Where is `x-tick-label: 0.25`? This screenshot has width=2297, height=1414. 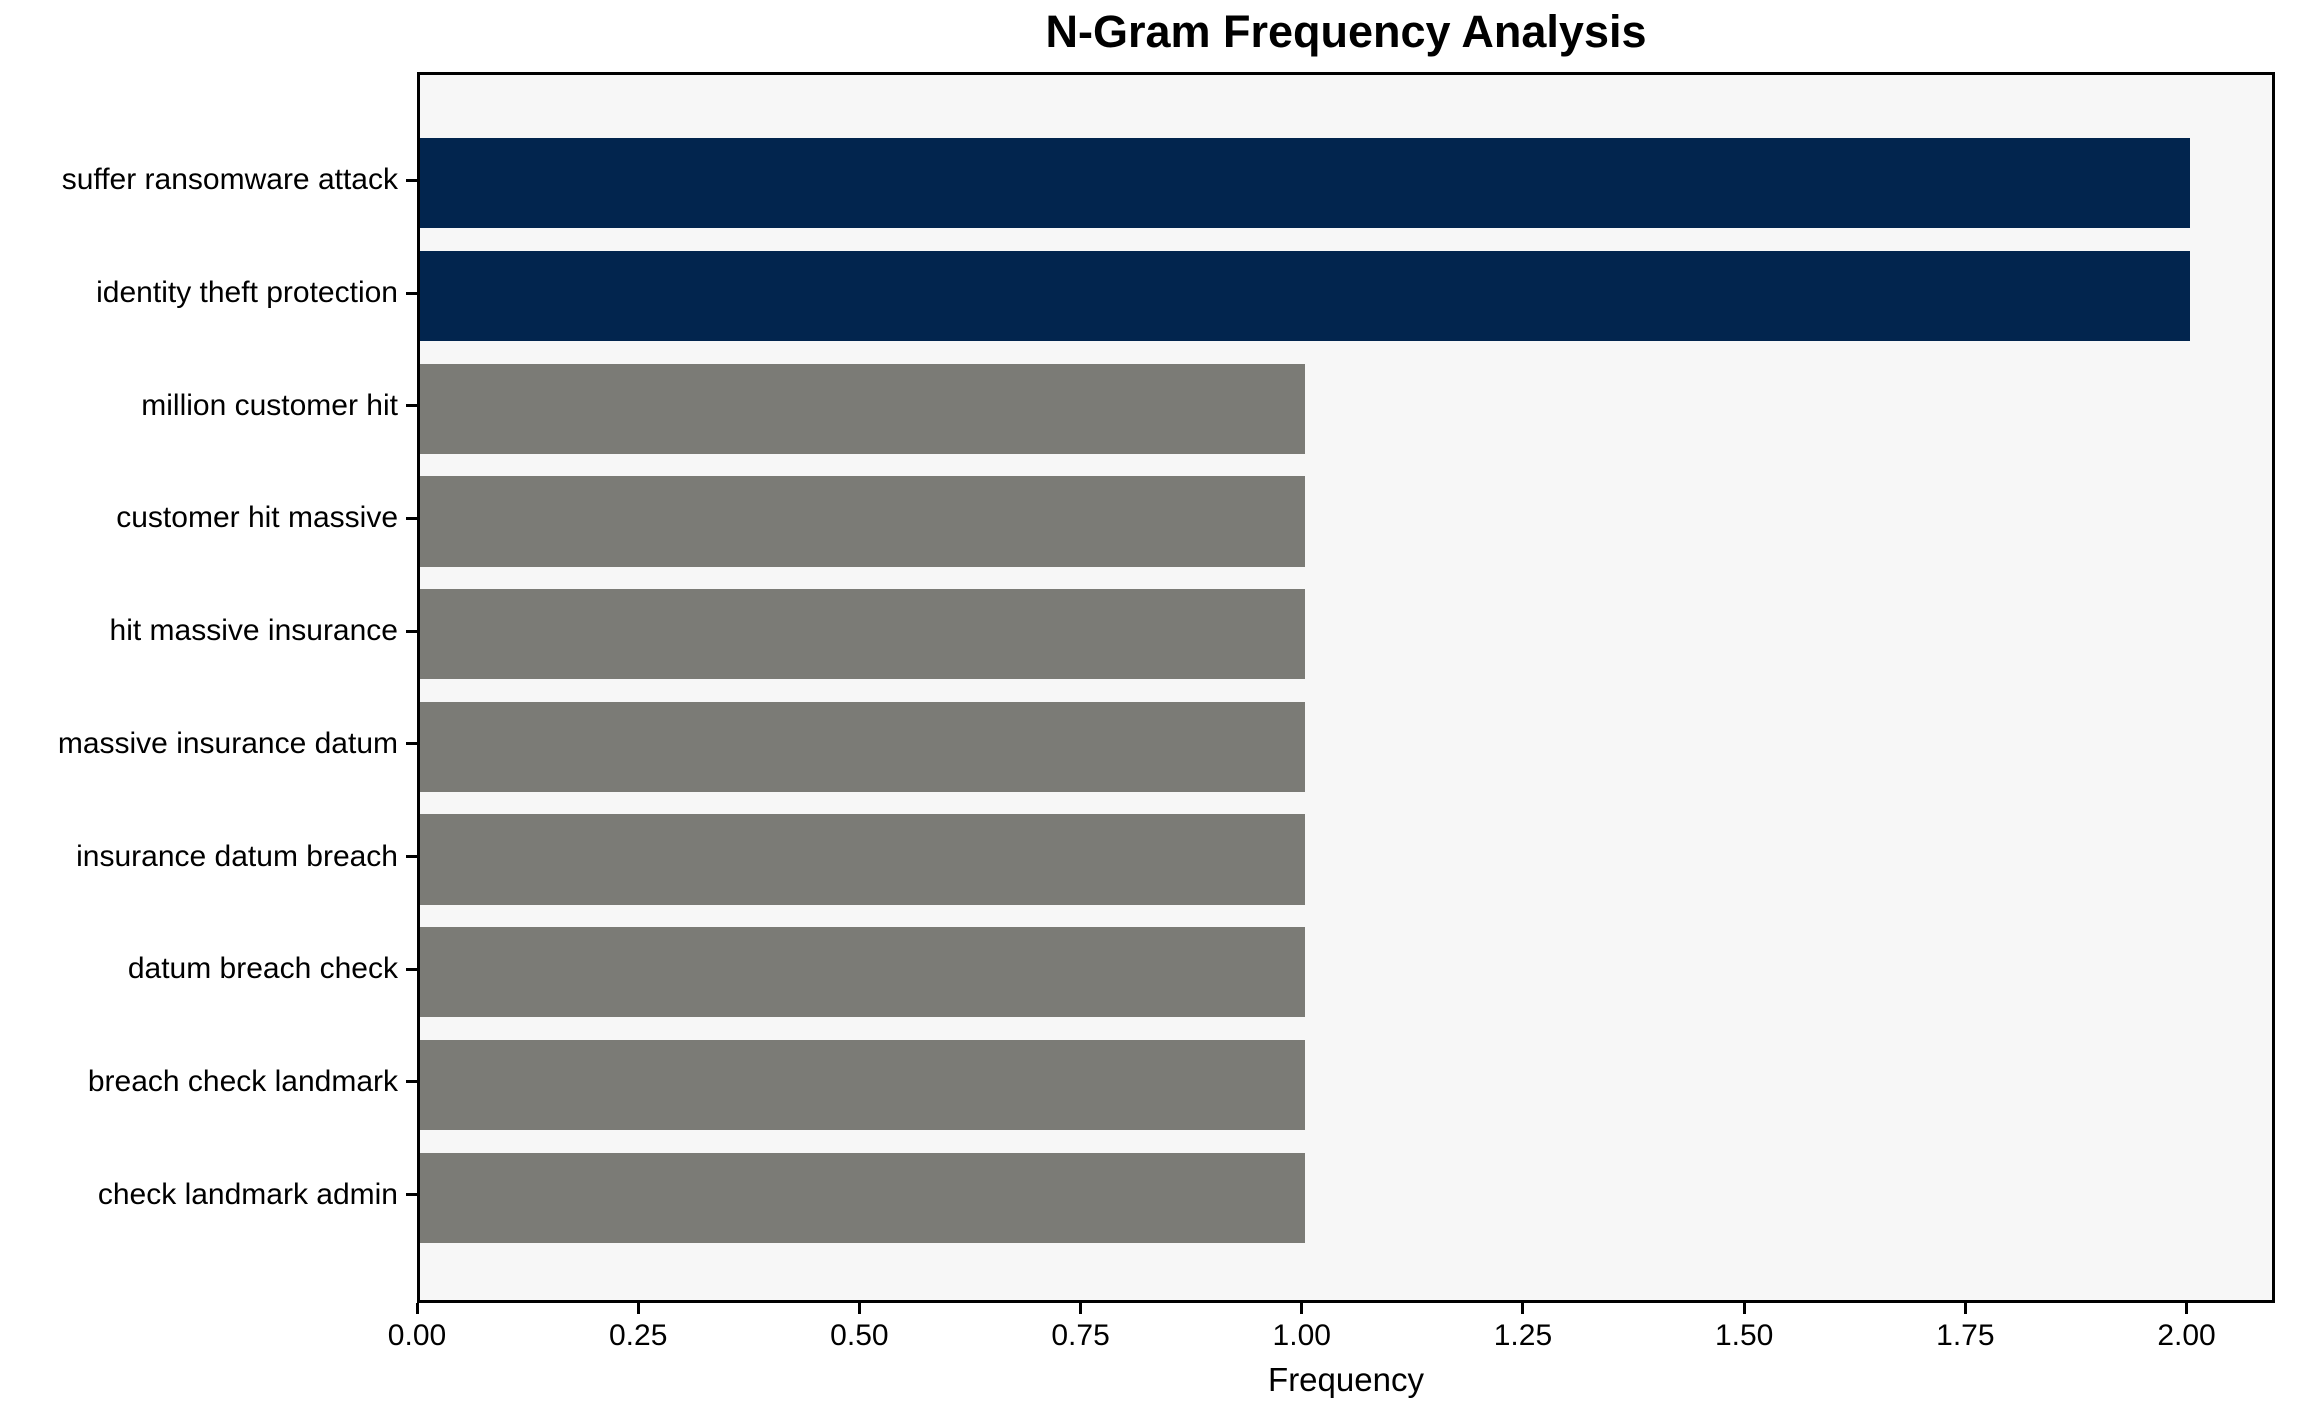
x-tick-label: 0.25 is located at coordinates (638, 1335).